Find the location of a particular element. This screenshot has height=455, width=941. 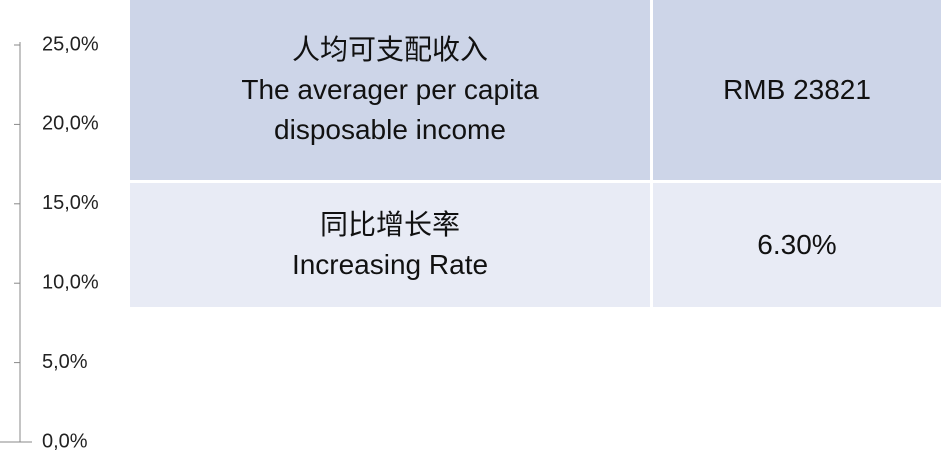

y-tick-label: 25,0% is located at coordinates (70, 44).